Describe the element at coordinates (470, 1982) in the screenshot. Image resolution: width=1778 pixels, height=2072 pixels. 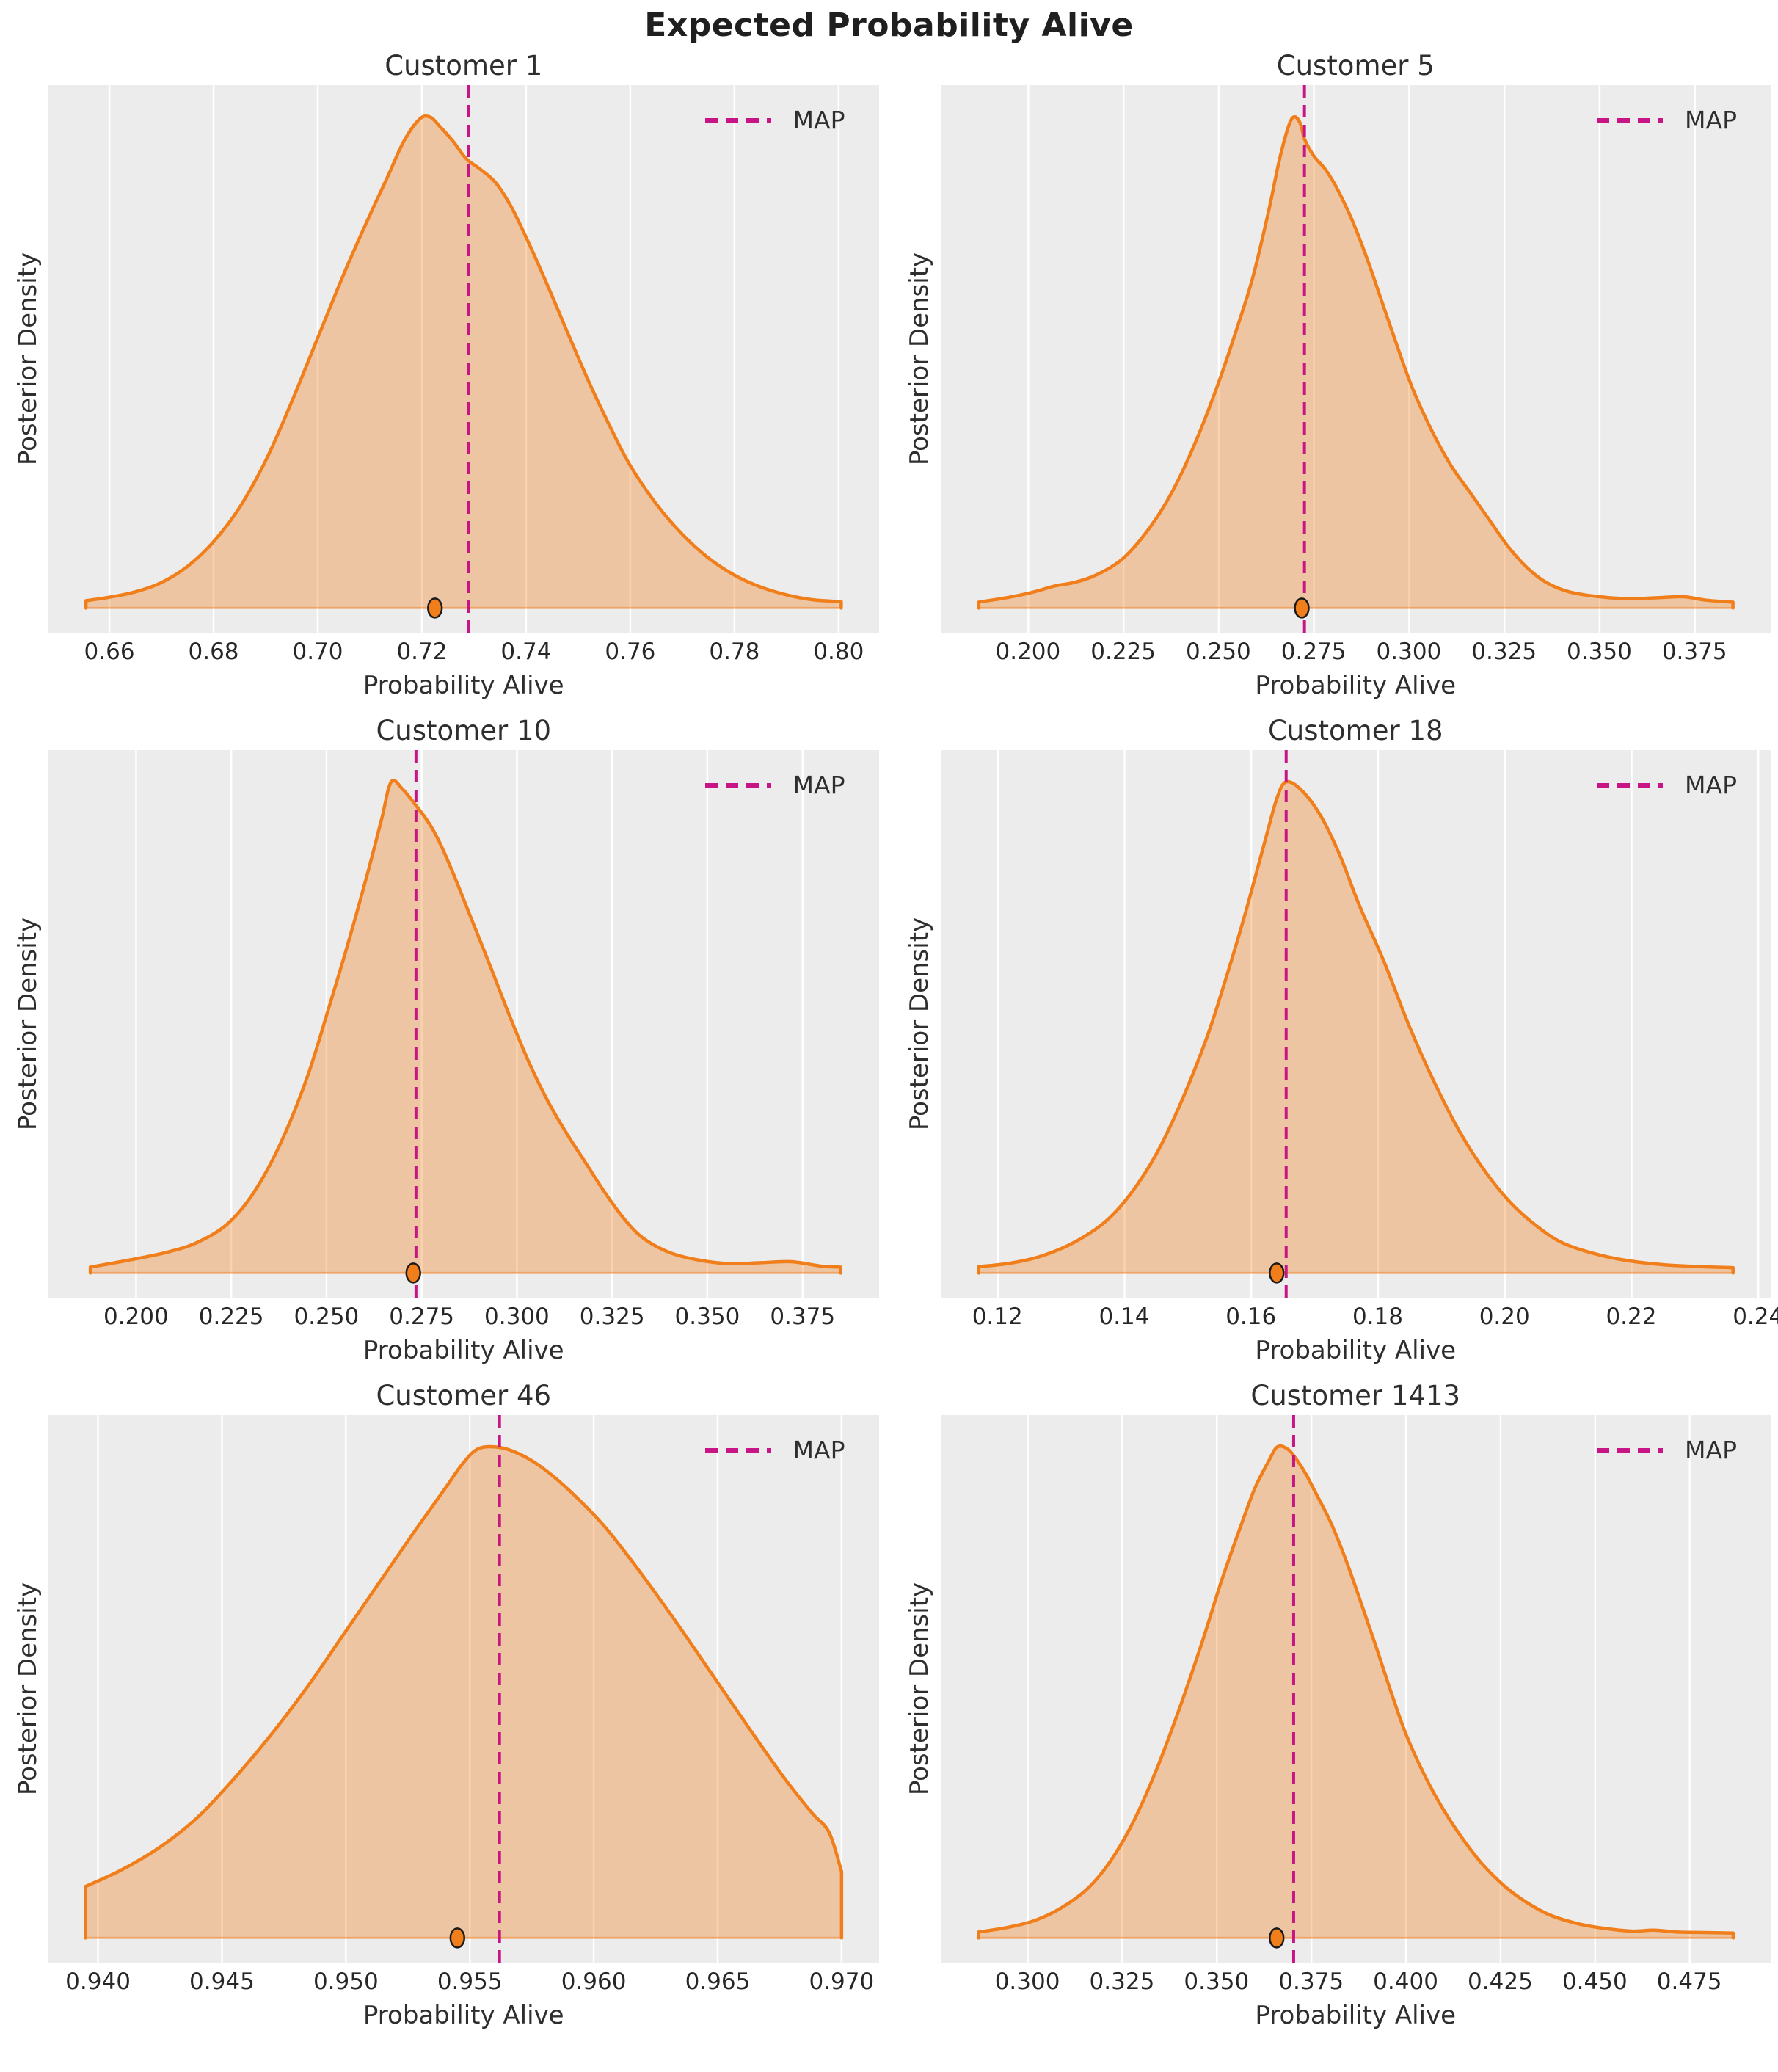
I see `x-tick-label: 0.955` at that location.